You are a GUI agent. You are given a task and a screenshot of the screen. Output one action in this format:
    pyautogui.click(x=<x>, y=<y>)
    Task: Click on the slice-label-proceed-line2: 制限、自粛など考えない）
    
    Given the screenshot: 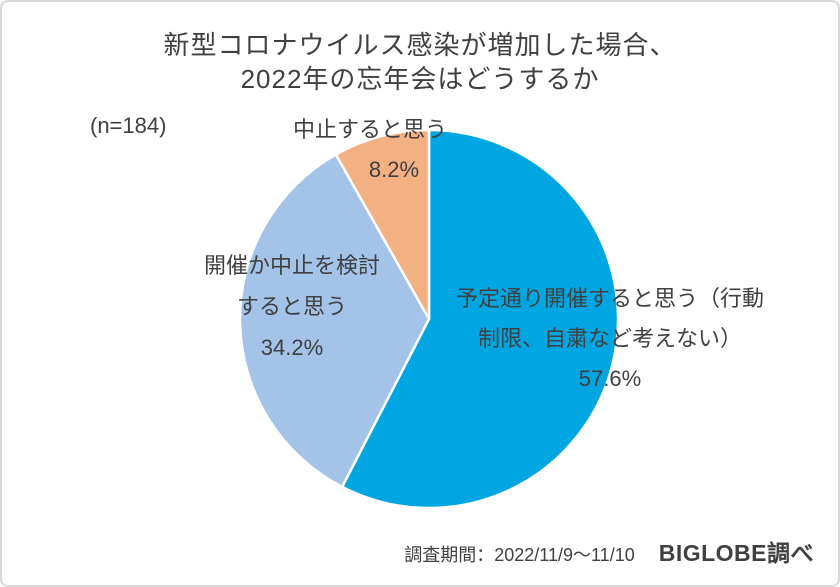 What is the action you would take?
    pyautogui.click(x=610, y=338)
    